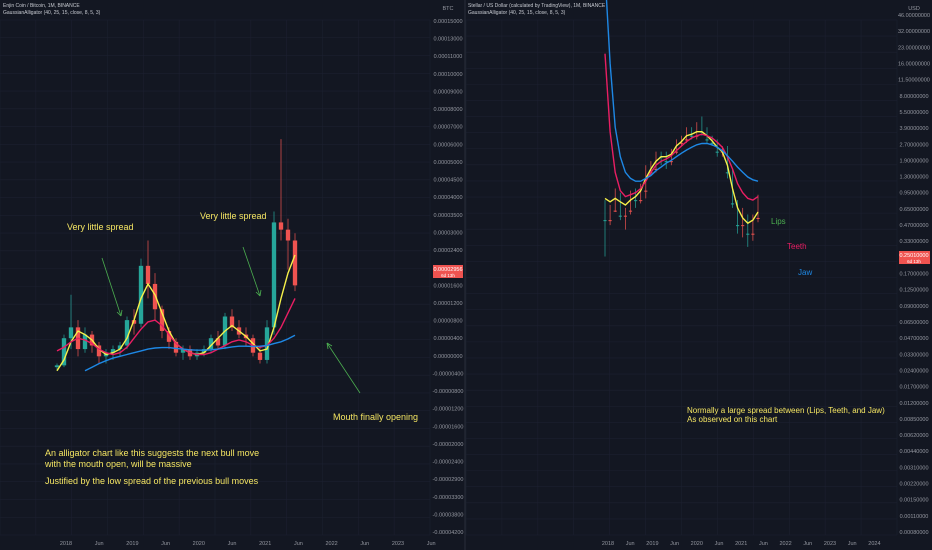  Describe the element at coordinates (447, 110) in the screenshot. I see `y-tick-label: 0.00008000` at that location.